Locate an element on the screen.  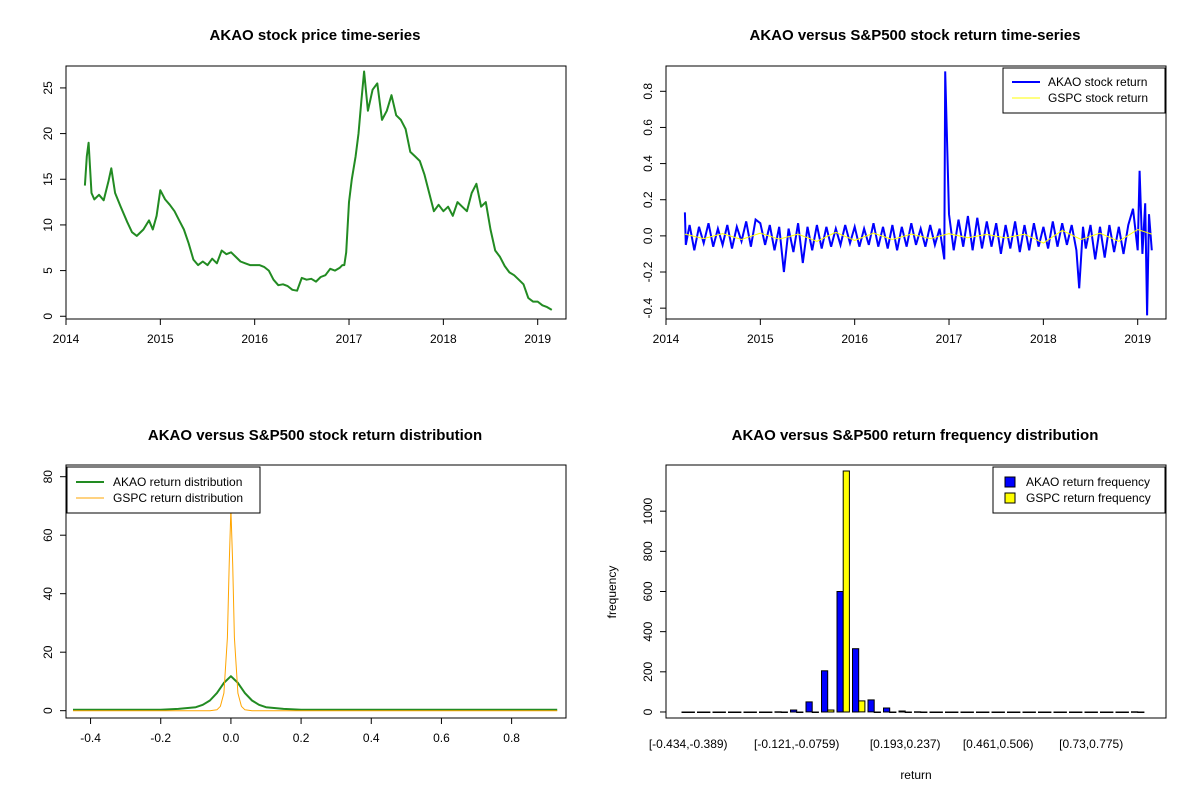
x-tick-label: 2019 is located at coordinates (1137, 339).